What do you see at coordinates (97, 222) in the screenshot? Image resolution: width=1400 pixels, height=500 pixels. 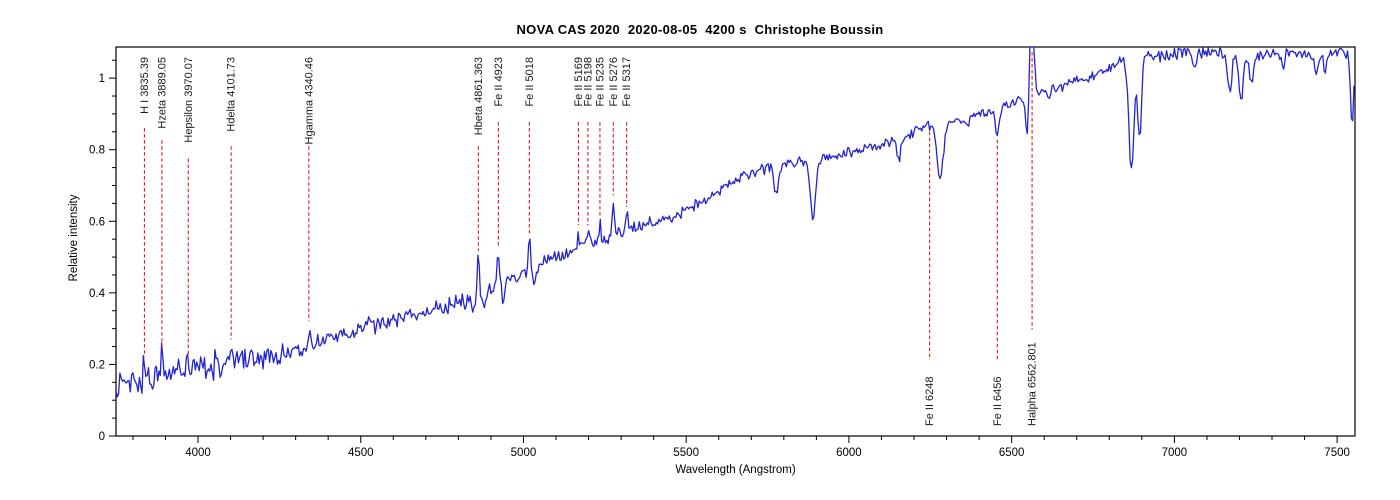 I see `y-tick-label: 0.6` at bounding box center [97, 222].